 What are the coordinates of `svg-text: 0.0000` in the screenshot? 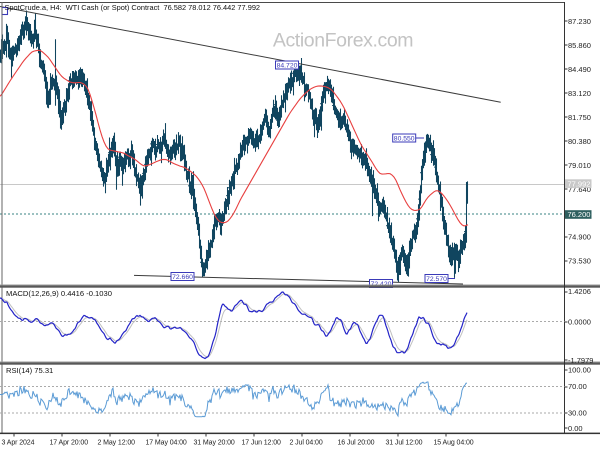 It's located at (579, 322).